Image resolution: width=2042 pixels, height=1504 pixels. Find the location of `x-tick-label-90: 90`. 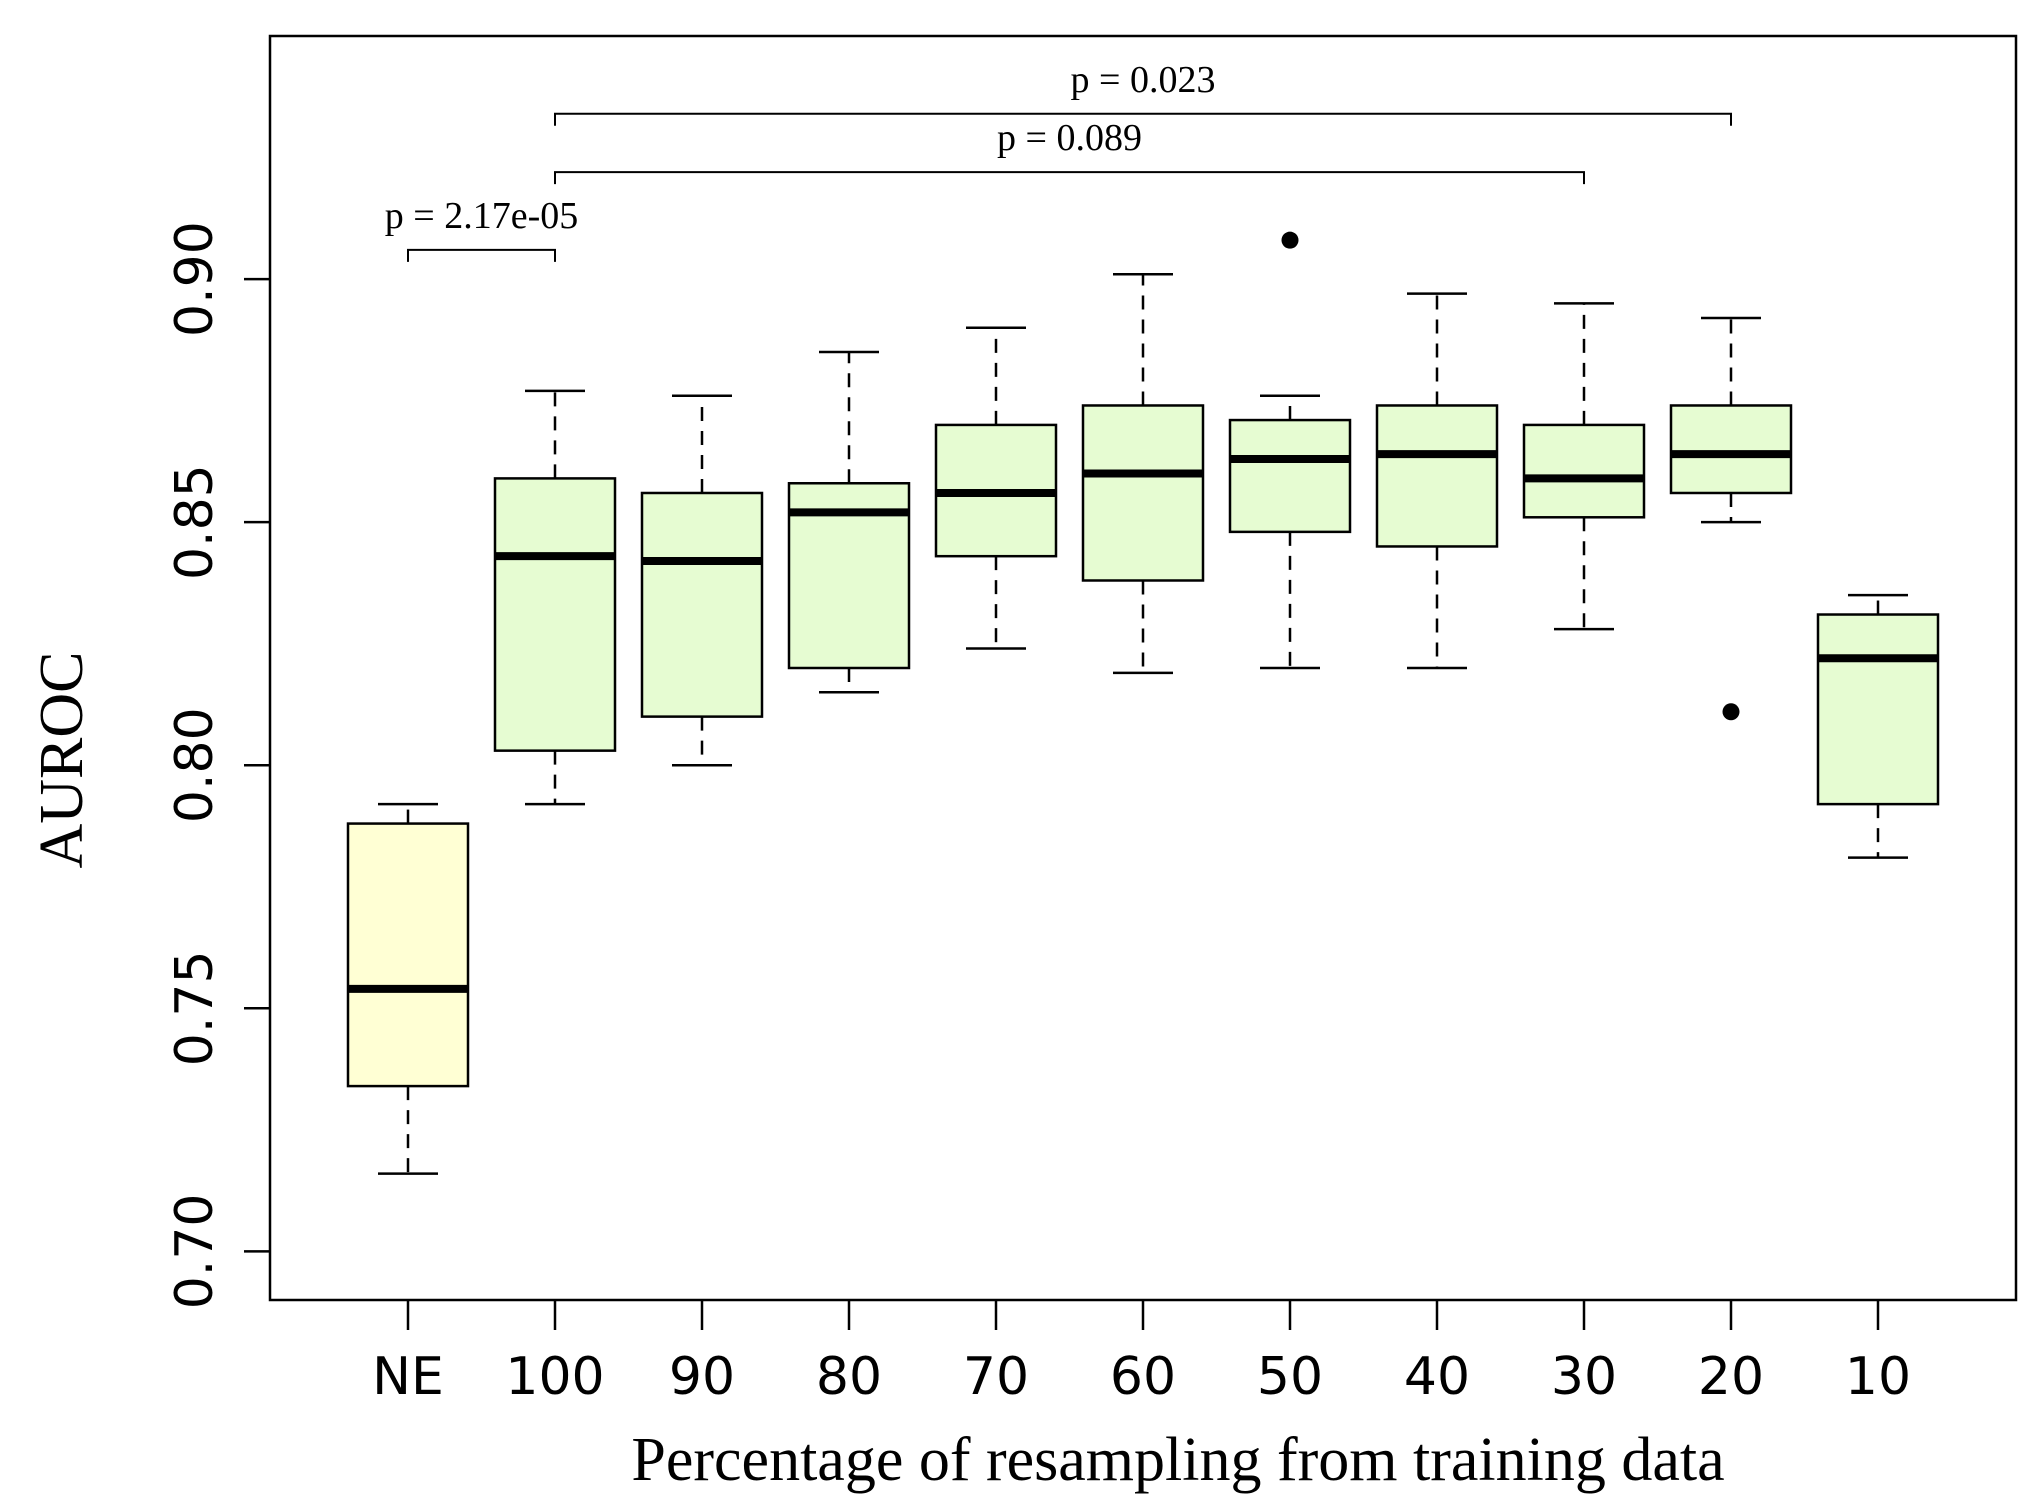

x-tick-label-90: 90 is located at coordinates (702, 1377).